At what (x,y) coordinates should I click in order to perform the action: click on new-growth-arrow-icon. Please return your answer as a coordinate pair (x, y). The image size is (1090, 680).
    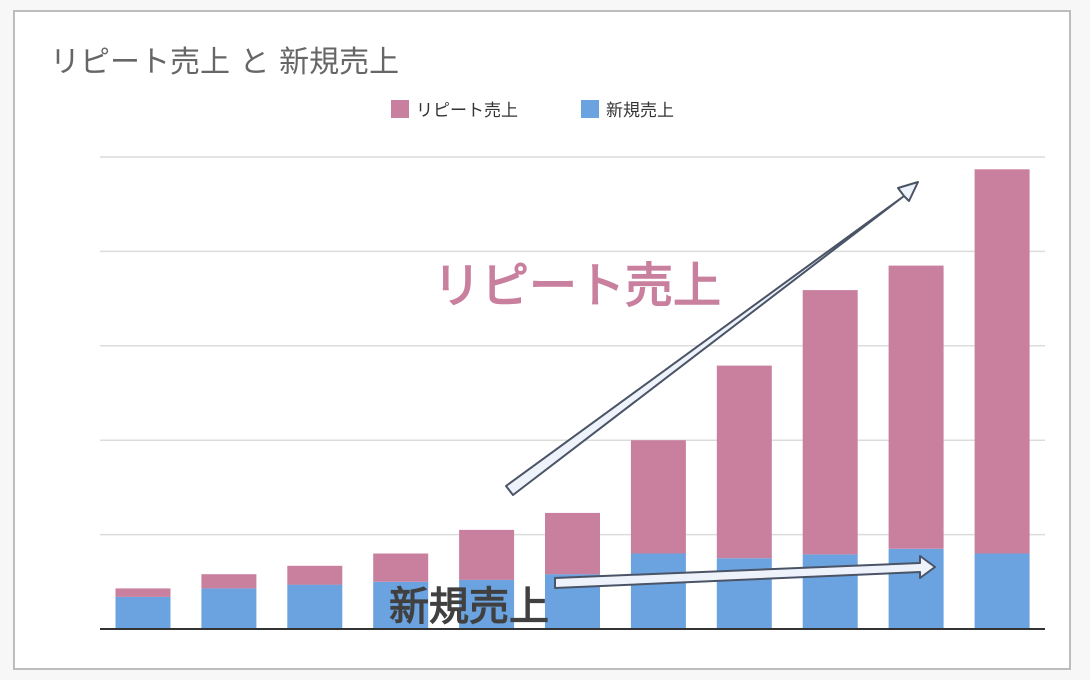
    Looking at the image, I should click on (745, 572).